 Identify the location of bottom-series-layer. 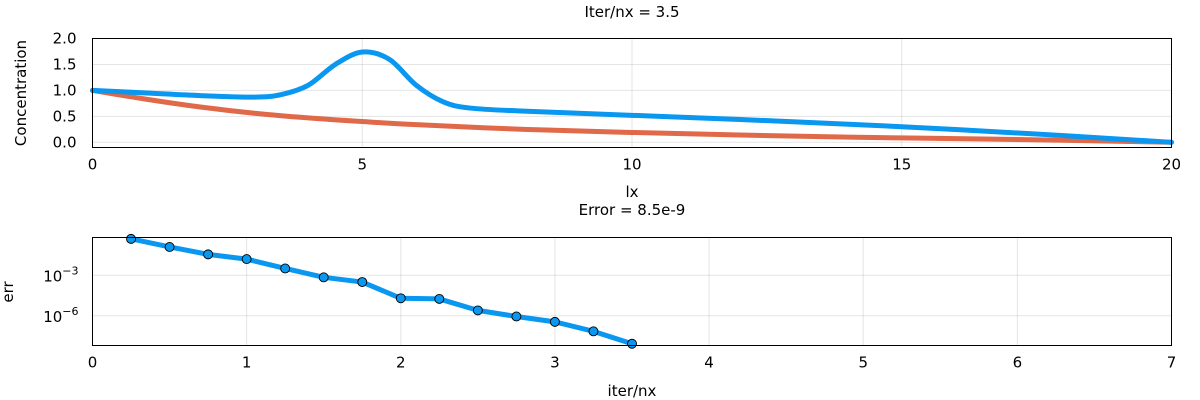
(381, 291).